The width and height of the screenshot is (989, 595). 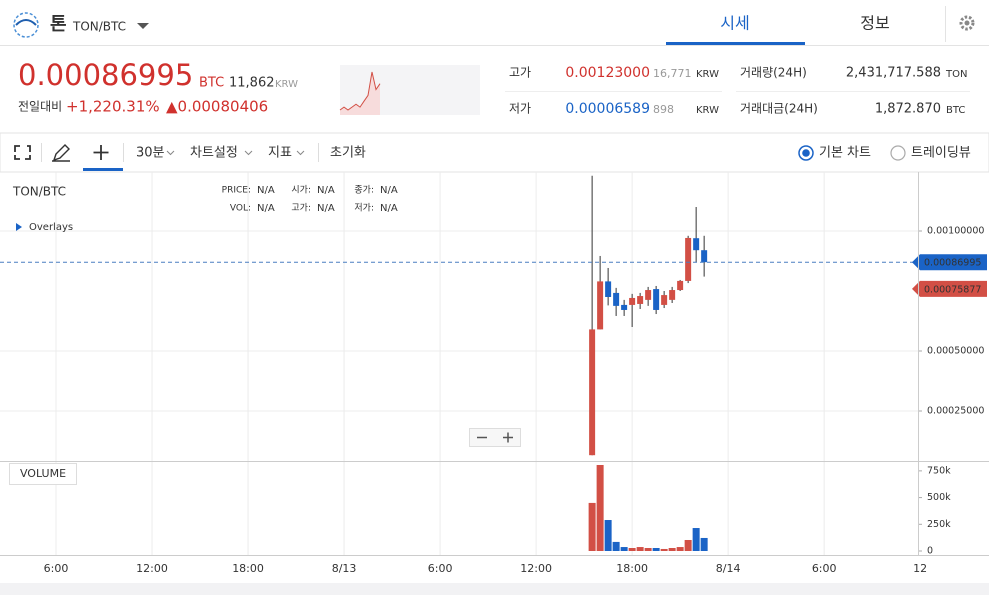 I want to click on toolbar, so click(x=494, y=152).